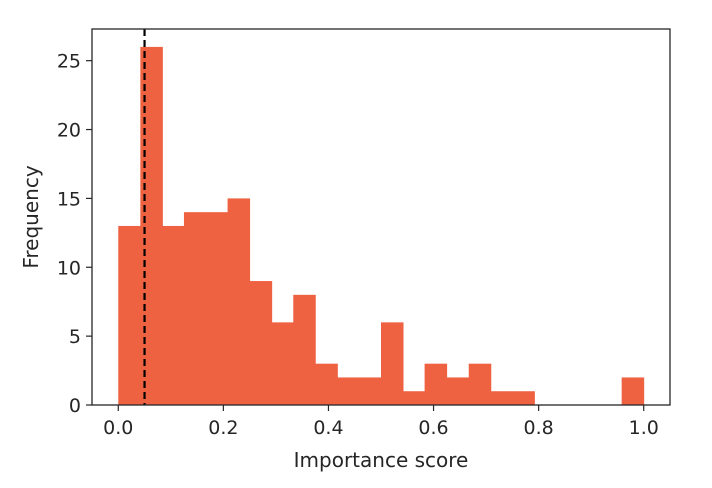  I want to click on x-tick-label: 0.4, so click(328, 428).